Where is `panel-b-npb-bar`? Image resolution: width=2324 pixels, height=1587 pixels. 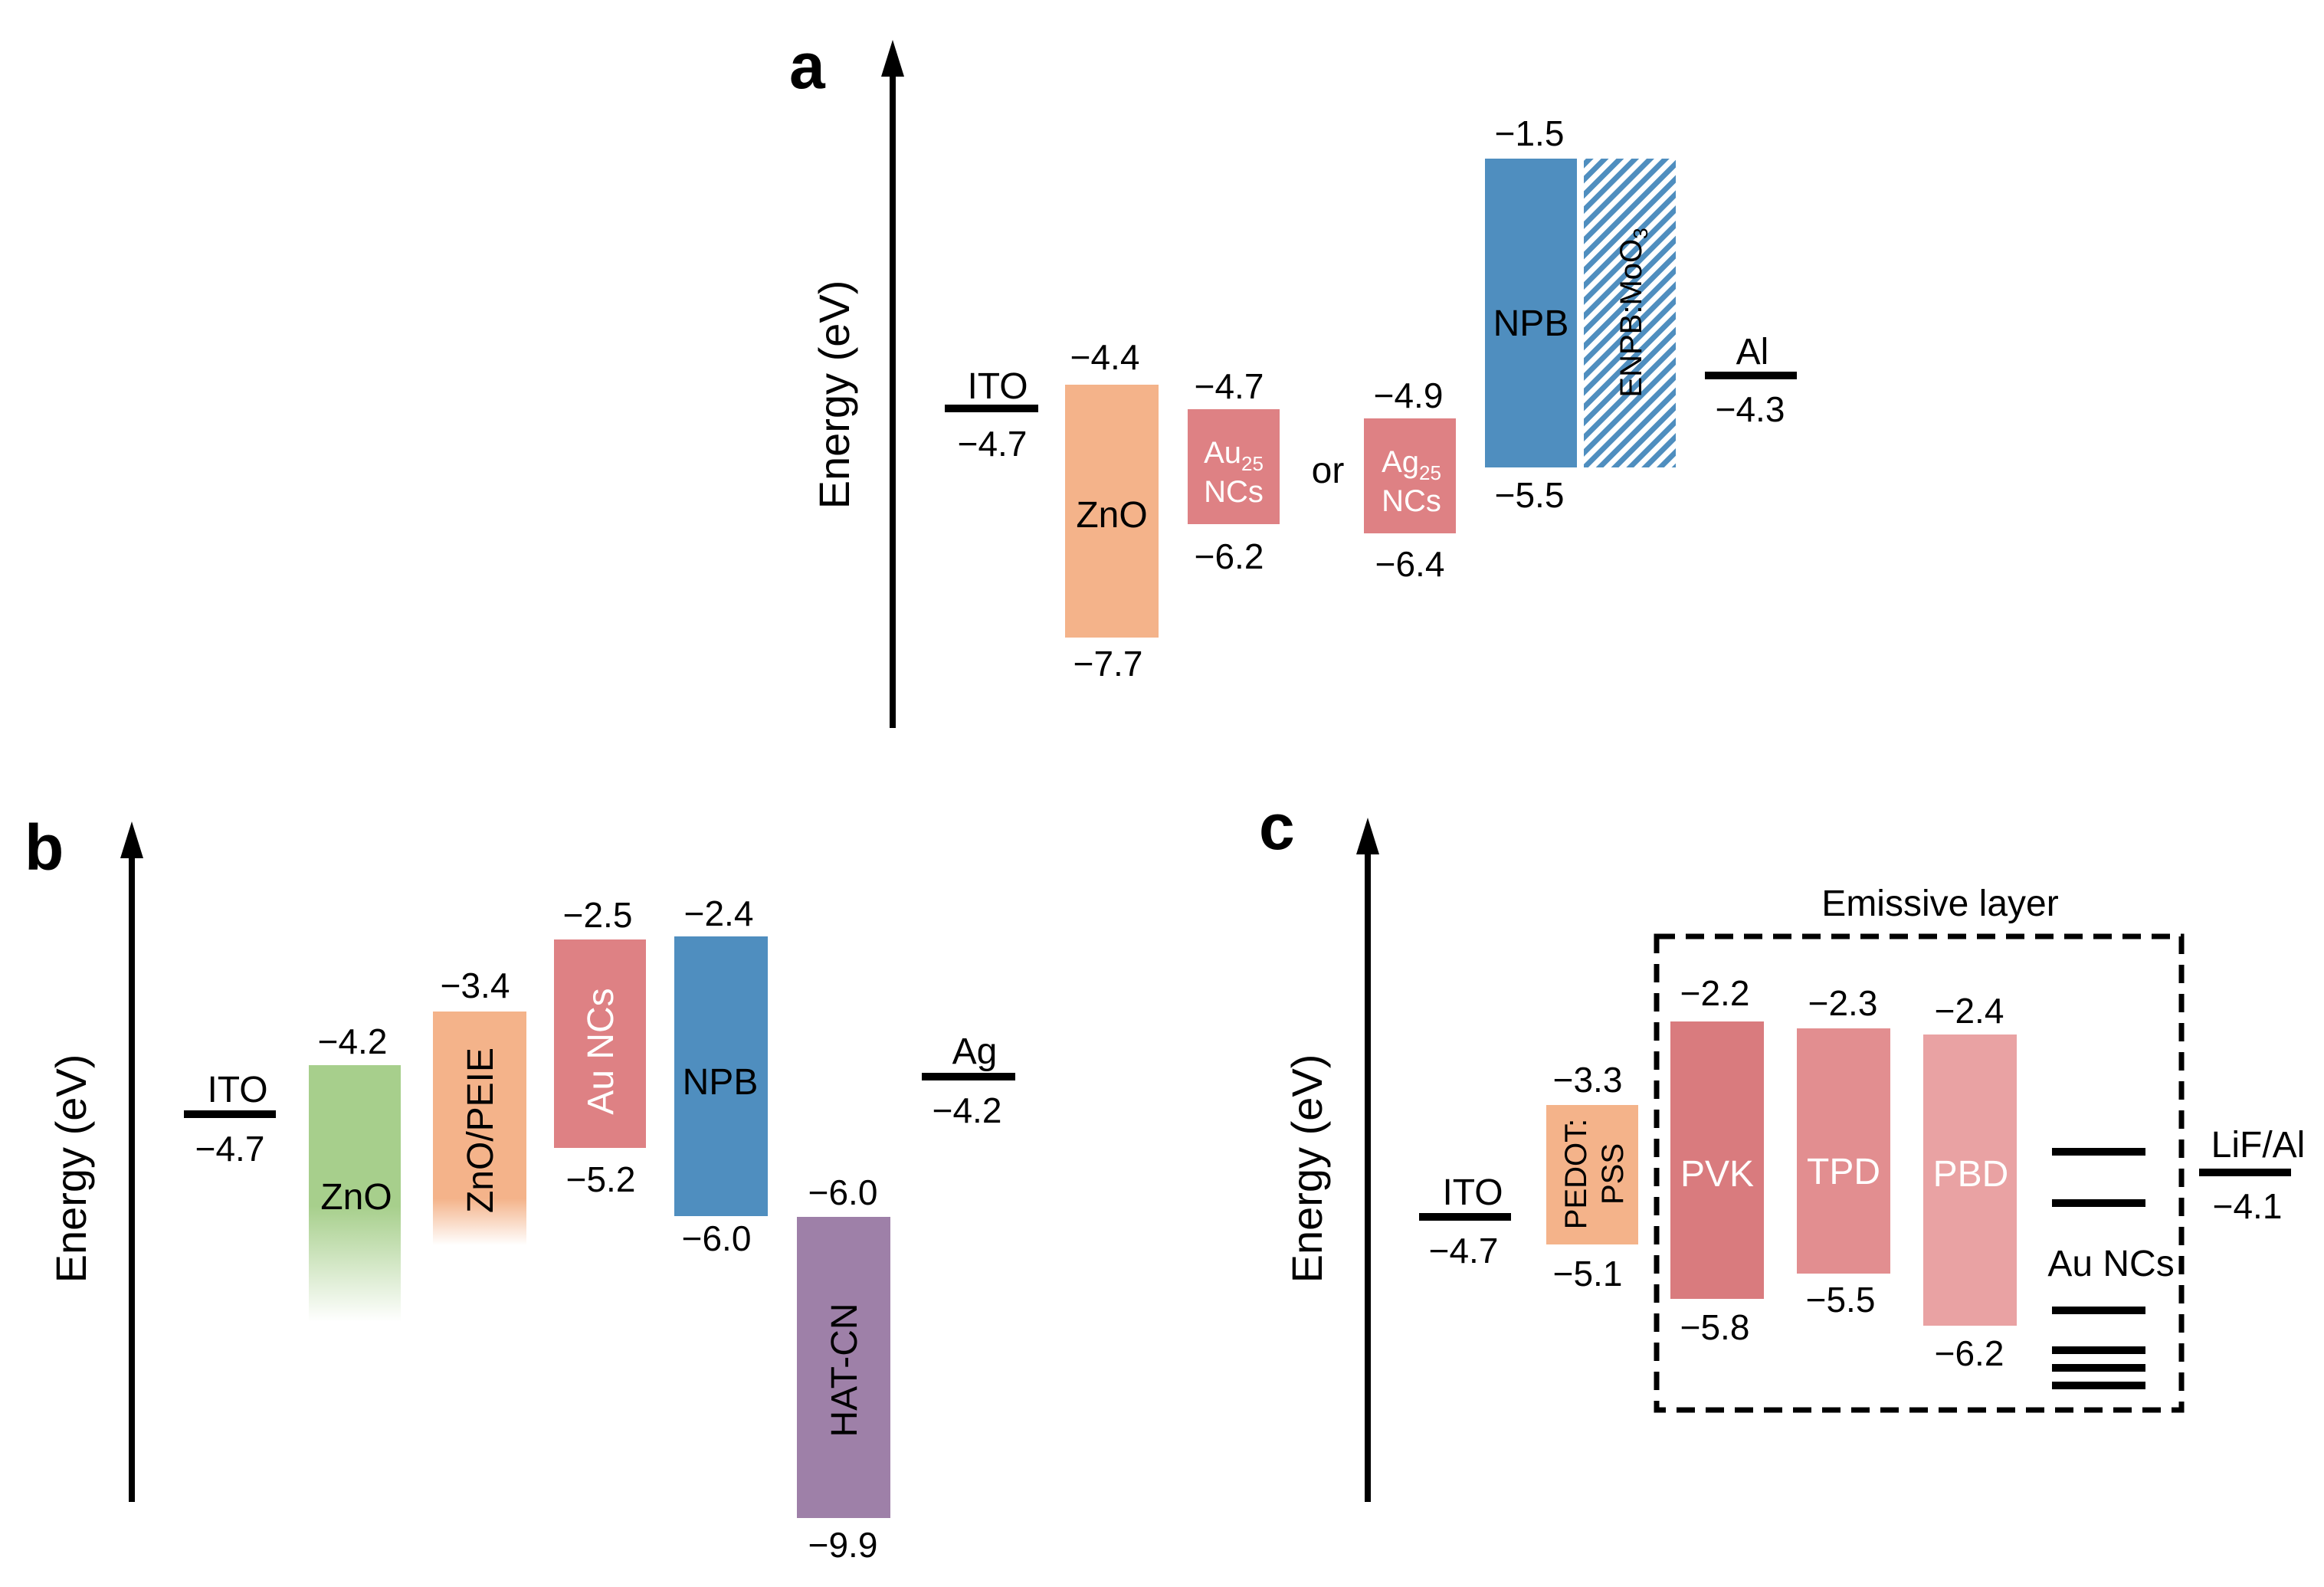 panel-b-npb-bar is located at coordinates (721, 1076).